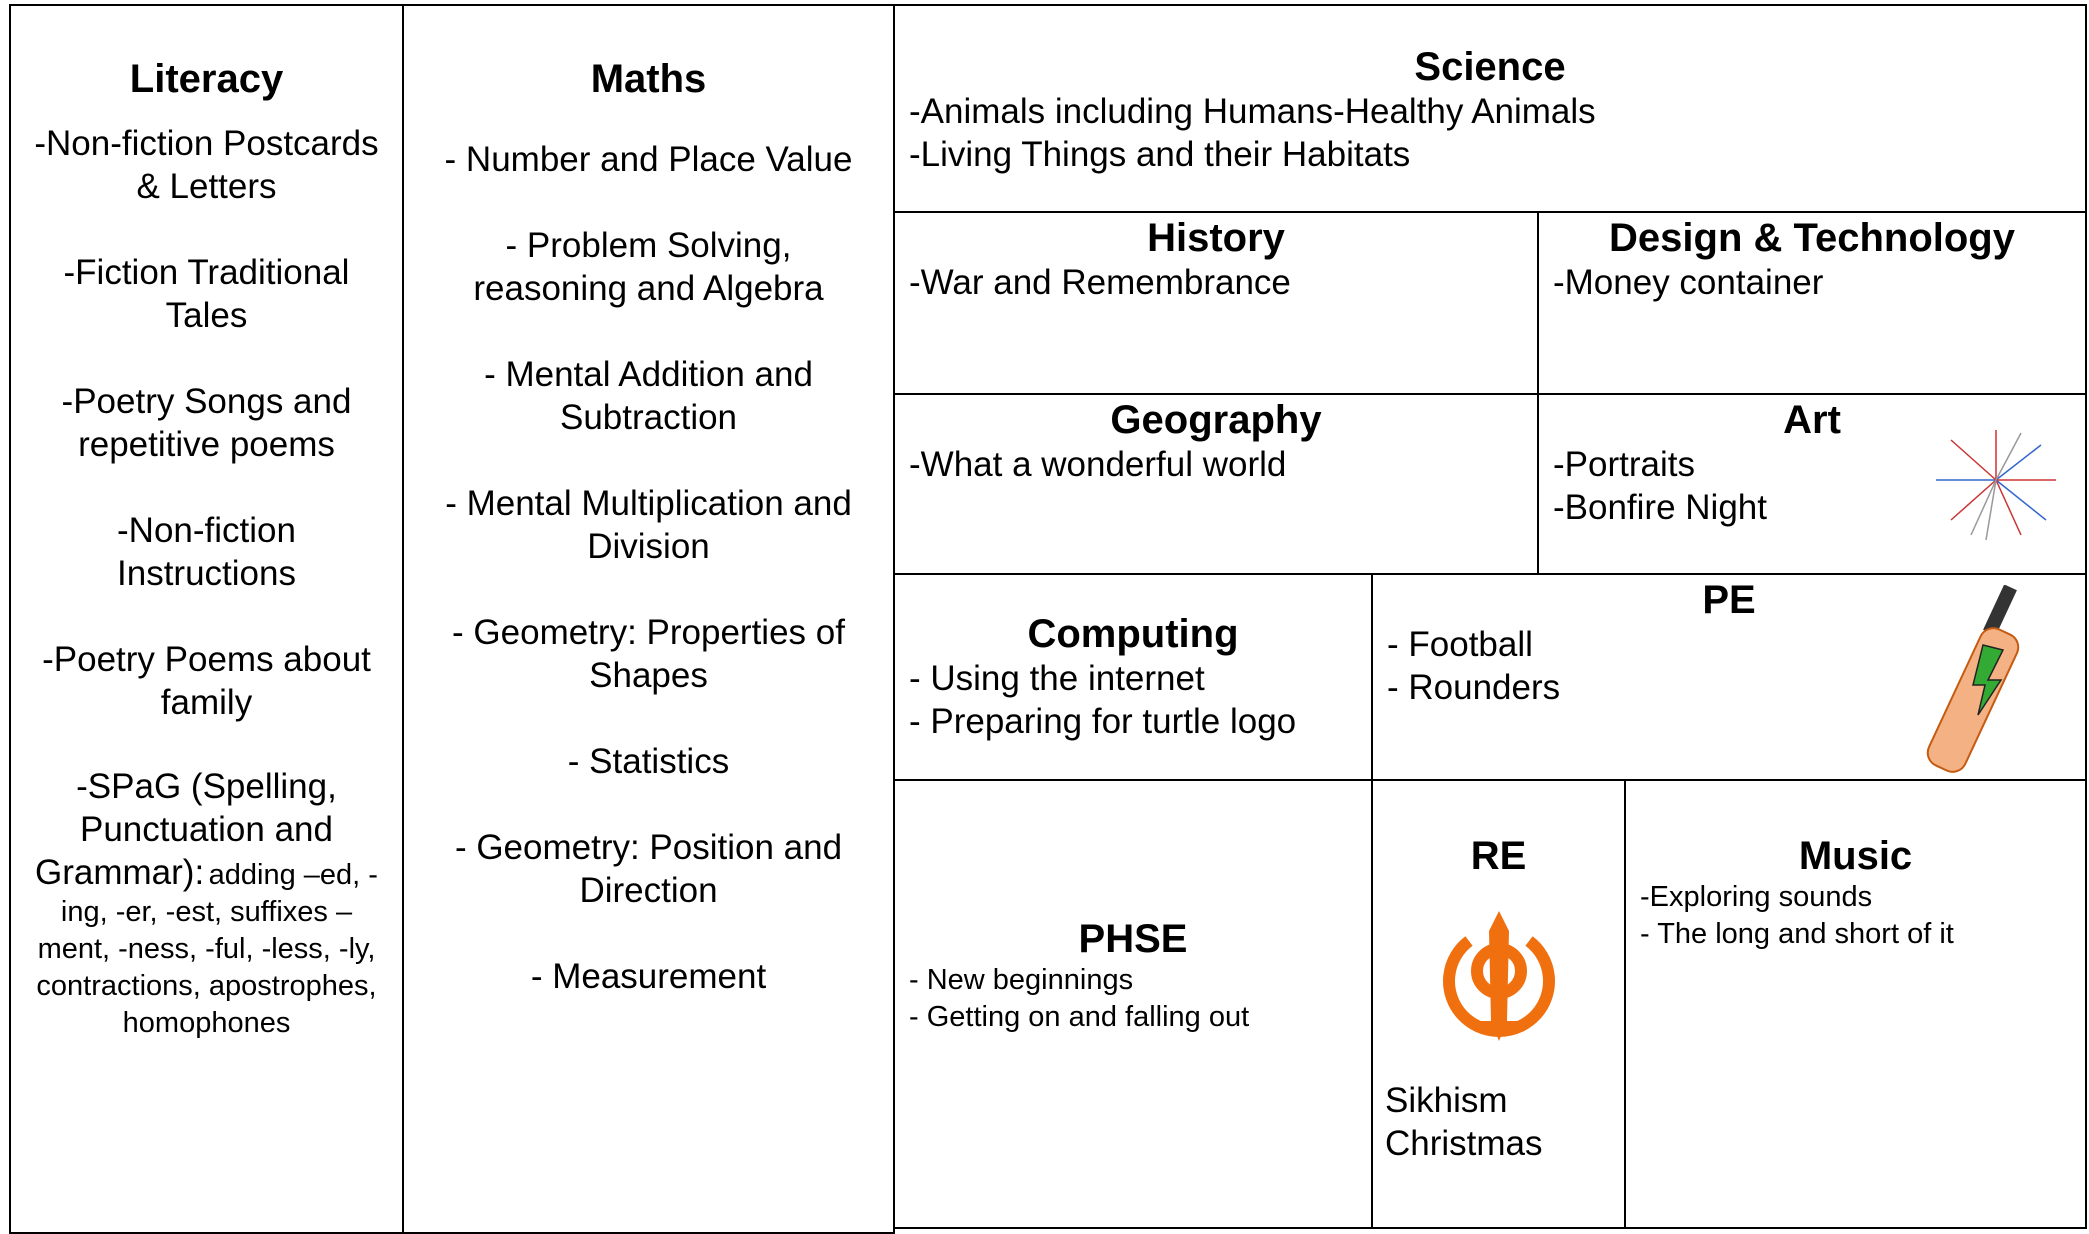 The height and width of the screenshot is (1234, 2089). I want to click on list-item: -Portraits, so click(1624, 464).